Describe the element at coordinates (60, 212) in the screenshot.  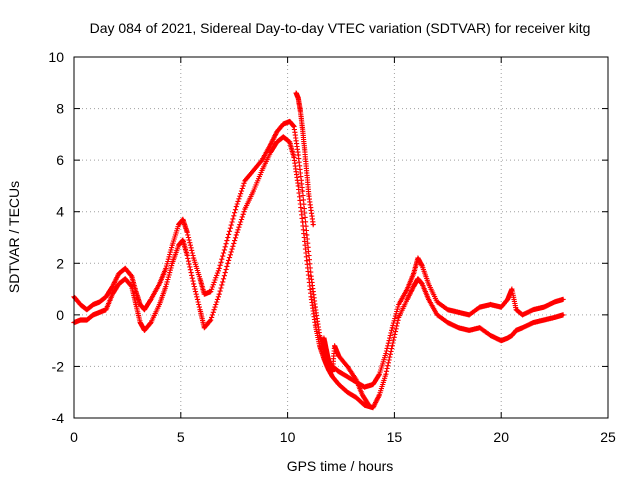
I see `y-tick-label: 4` at that location.